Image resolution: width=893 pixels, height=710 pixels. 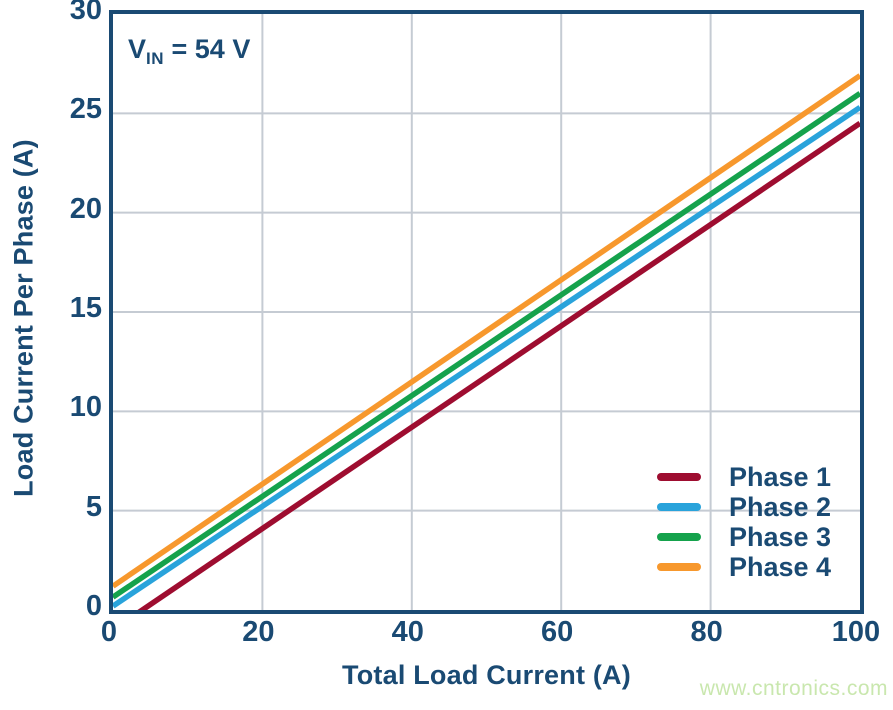 I want to click on x-tick-label-20: 20, so click(x=258, y=632).